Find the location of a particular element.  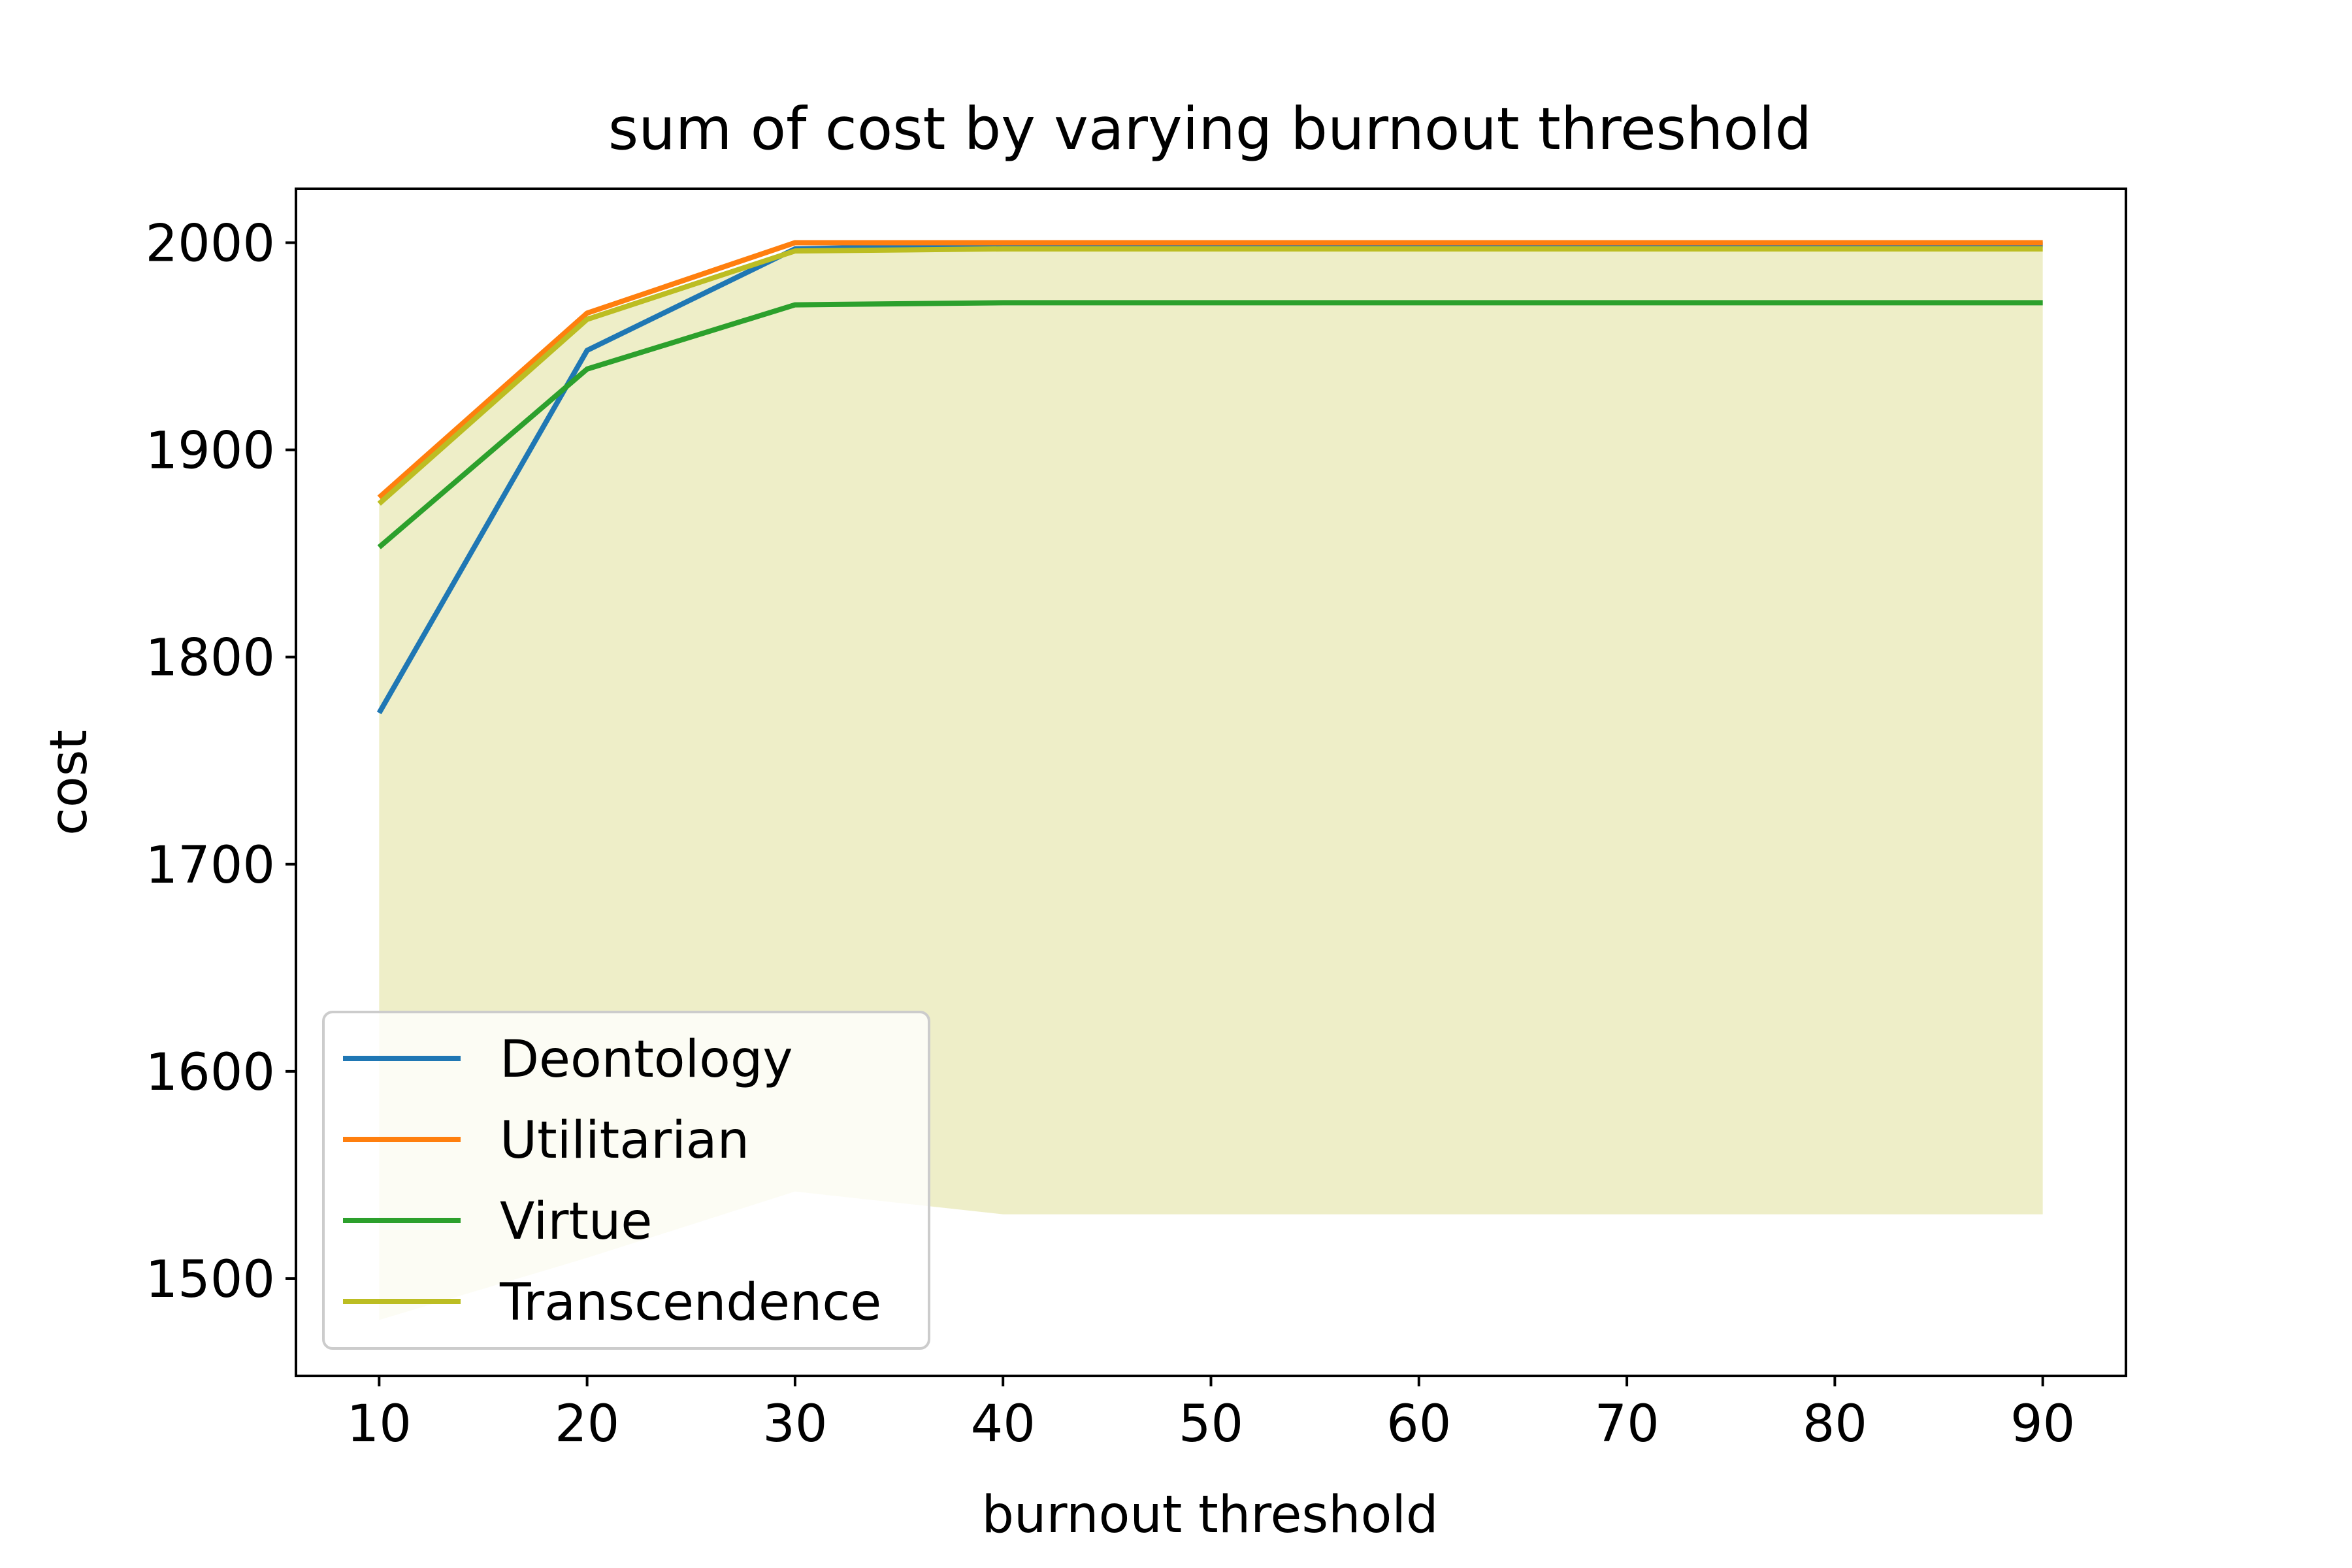

x-tick-label: 80 is located at coordinates (1835, 1424).